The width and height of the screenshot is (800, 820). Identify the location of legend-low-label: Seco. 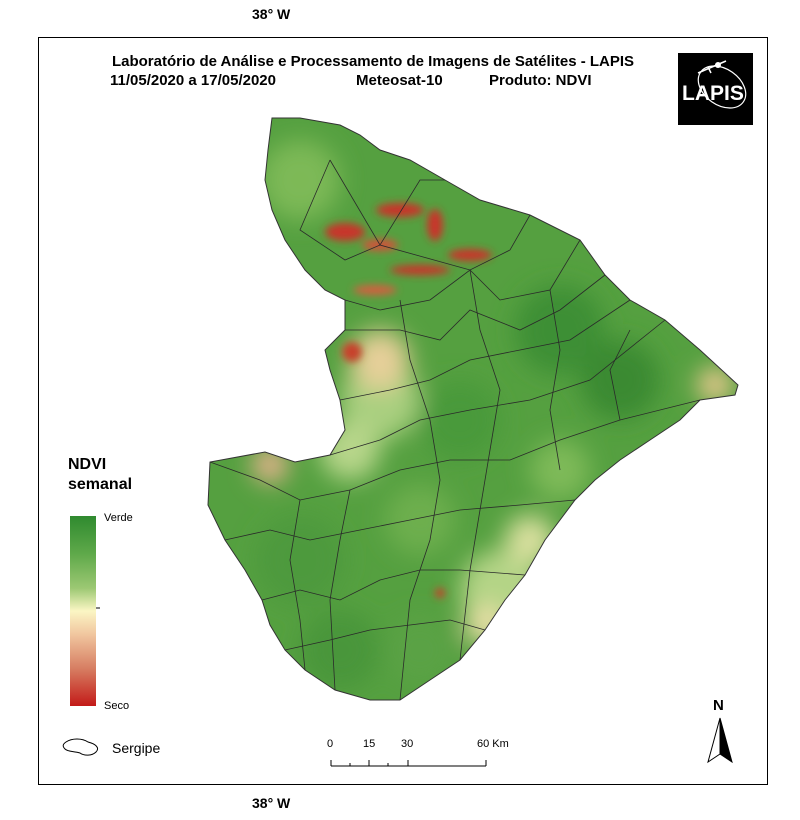
(117, 706).